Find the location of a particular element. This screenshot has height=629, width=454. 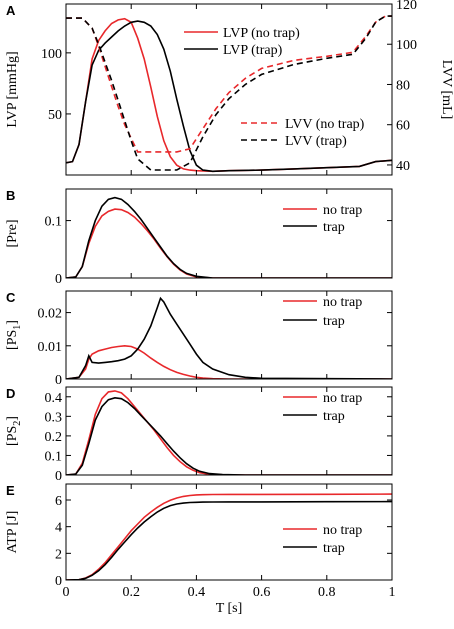

y-tick-label: 100 is located at coordinates (51, 54).